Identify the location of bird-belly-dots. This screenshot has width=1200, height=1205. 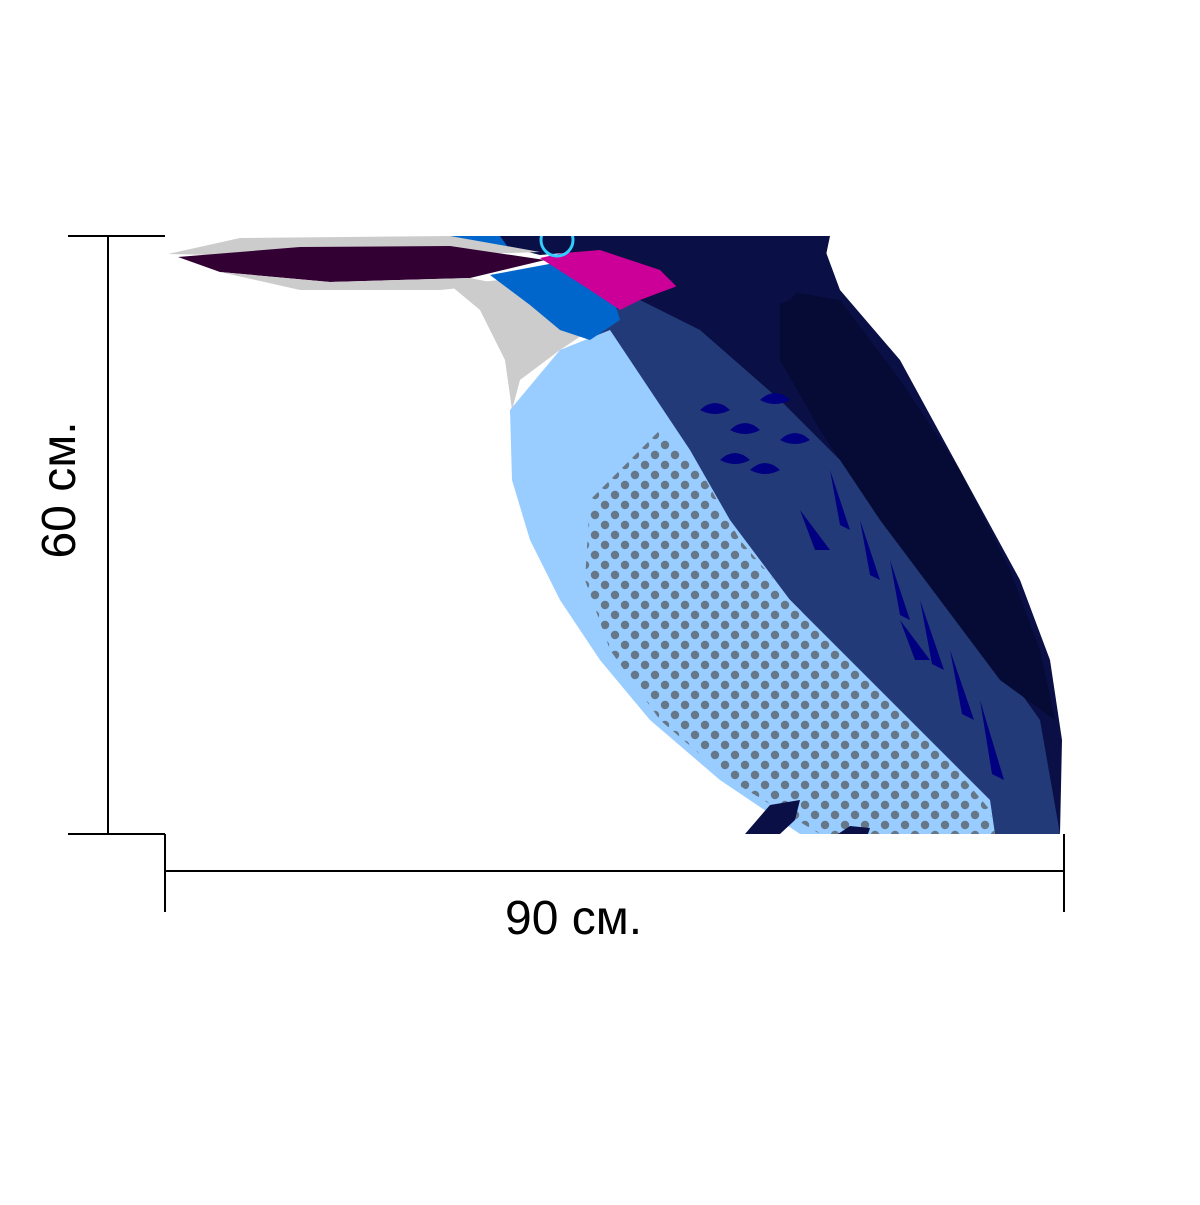
(790, 632).